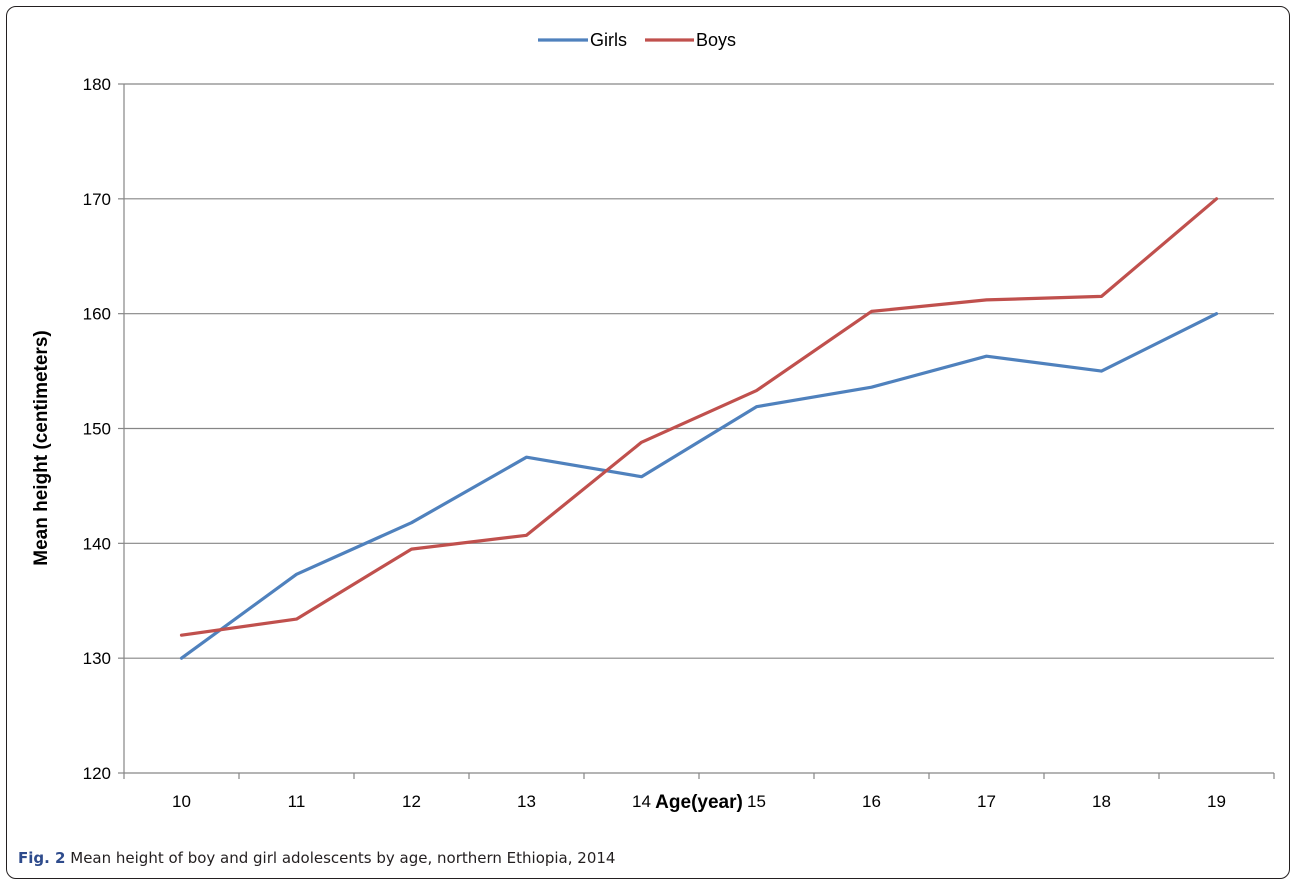 The width and height of the screenshot is (1295, 885). What do you see at coordinates (699, 802) in the screenshot?
I see `x-axis-title: Age(year)` at bounding box center [699, 802].